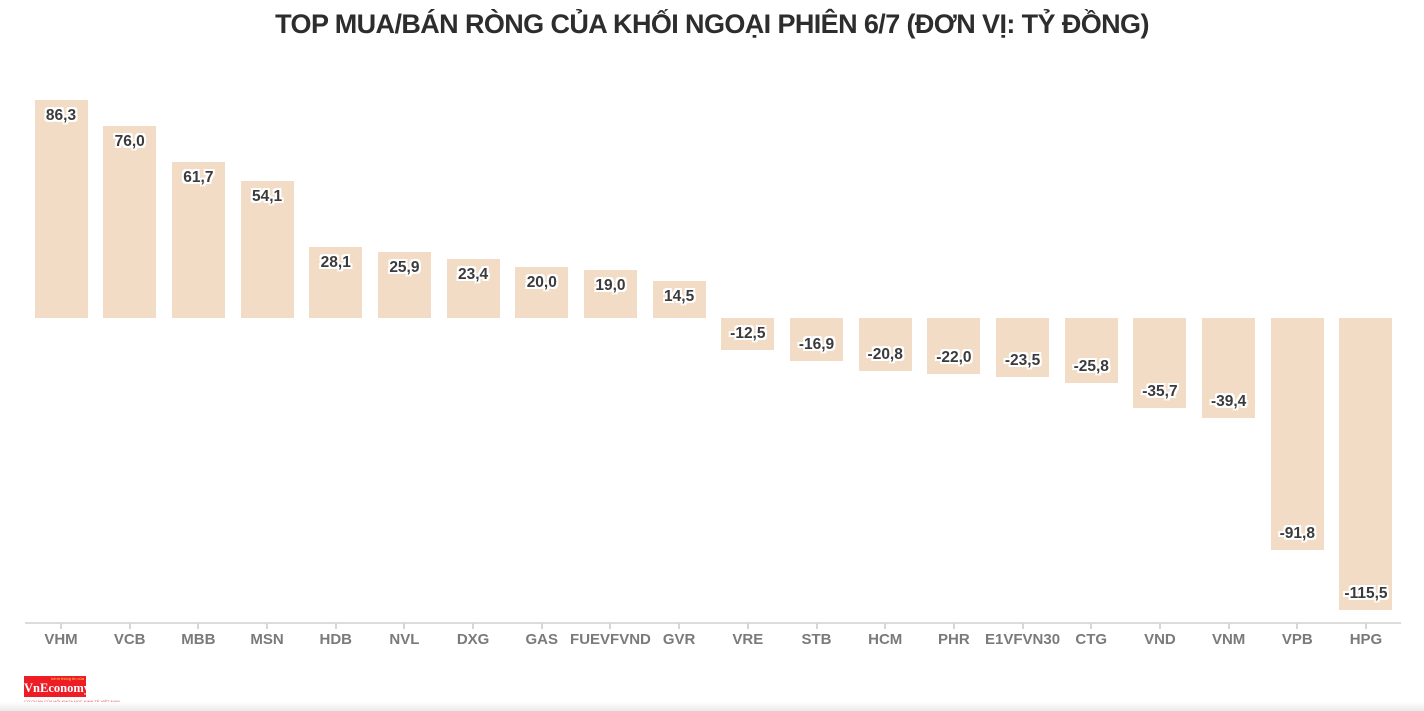  I want to click on x-axis-label-MBB: MBB, so click(198, 639).